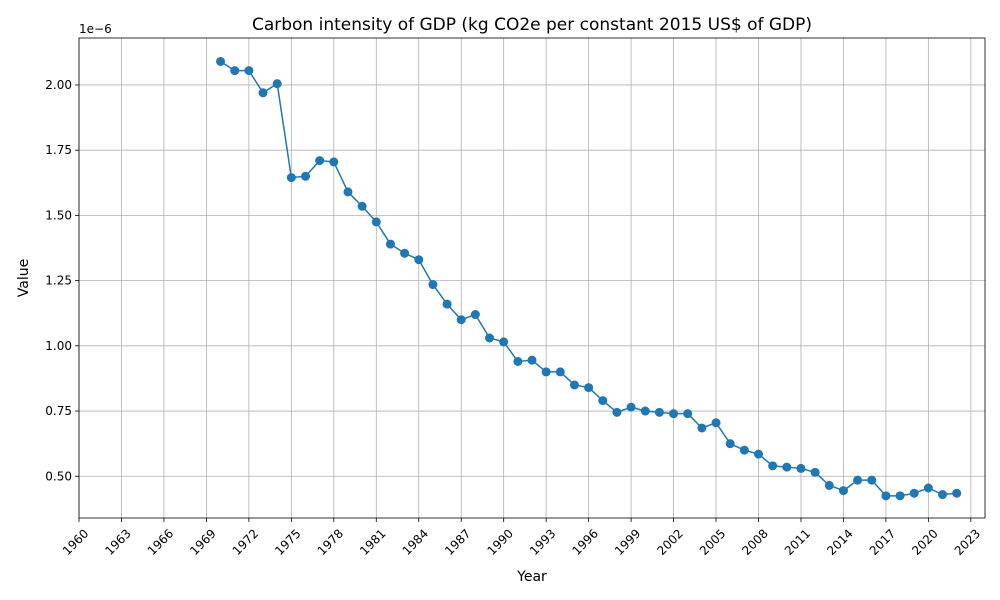 This screenshot has width=1000, height=600. What do you see at coordinates (58, 150) in the screenshot?
I see `y-tick-label: 1.75` at bounding box center [58, 150].